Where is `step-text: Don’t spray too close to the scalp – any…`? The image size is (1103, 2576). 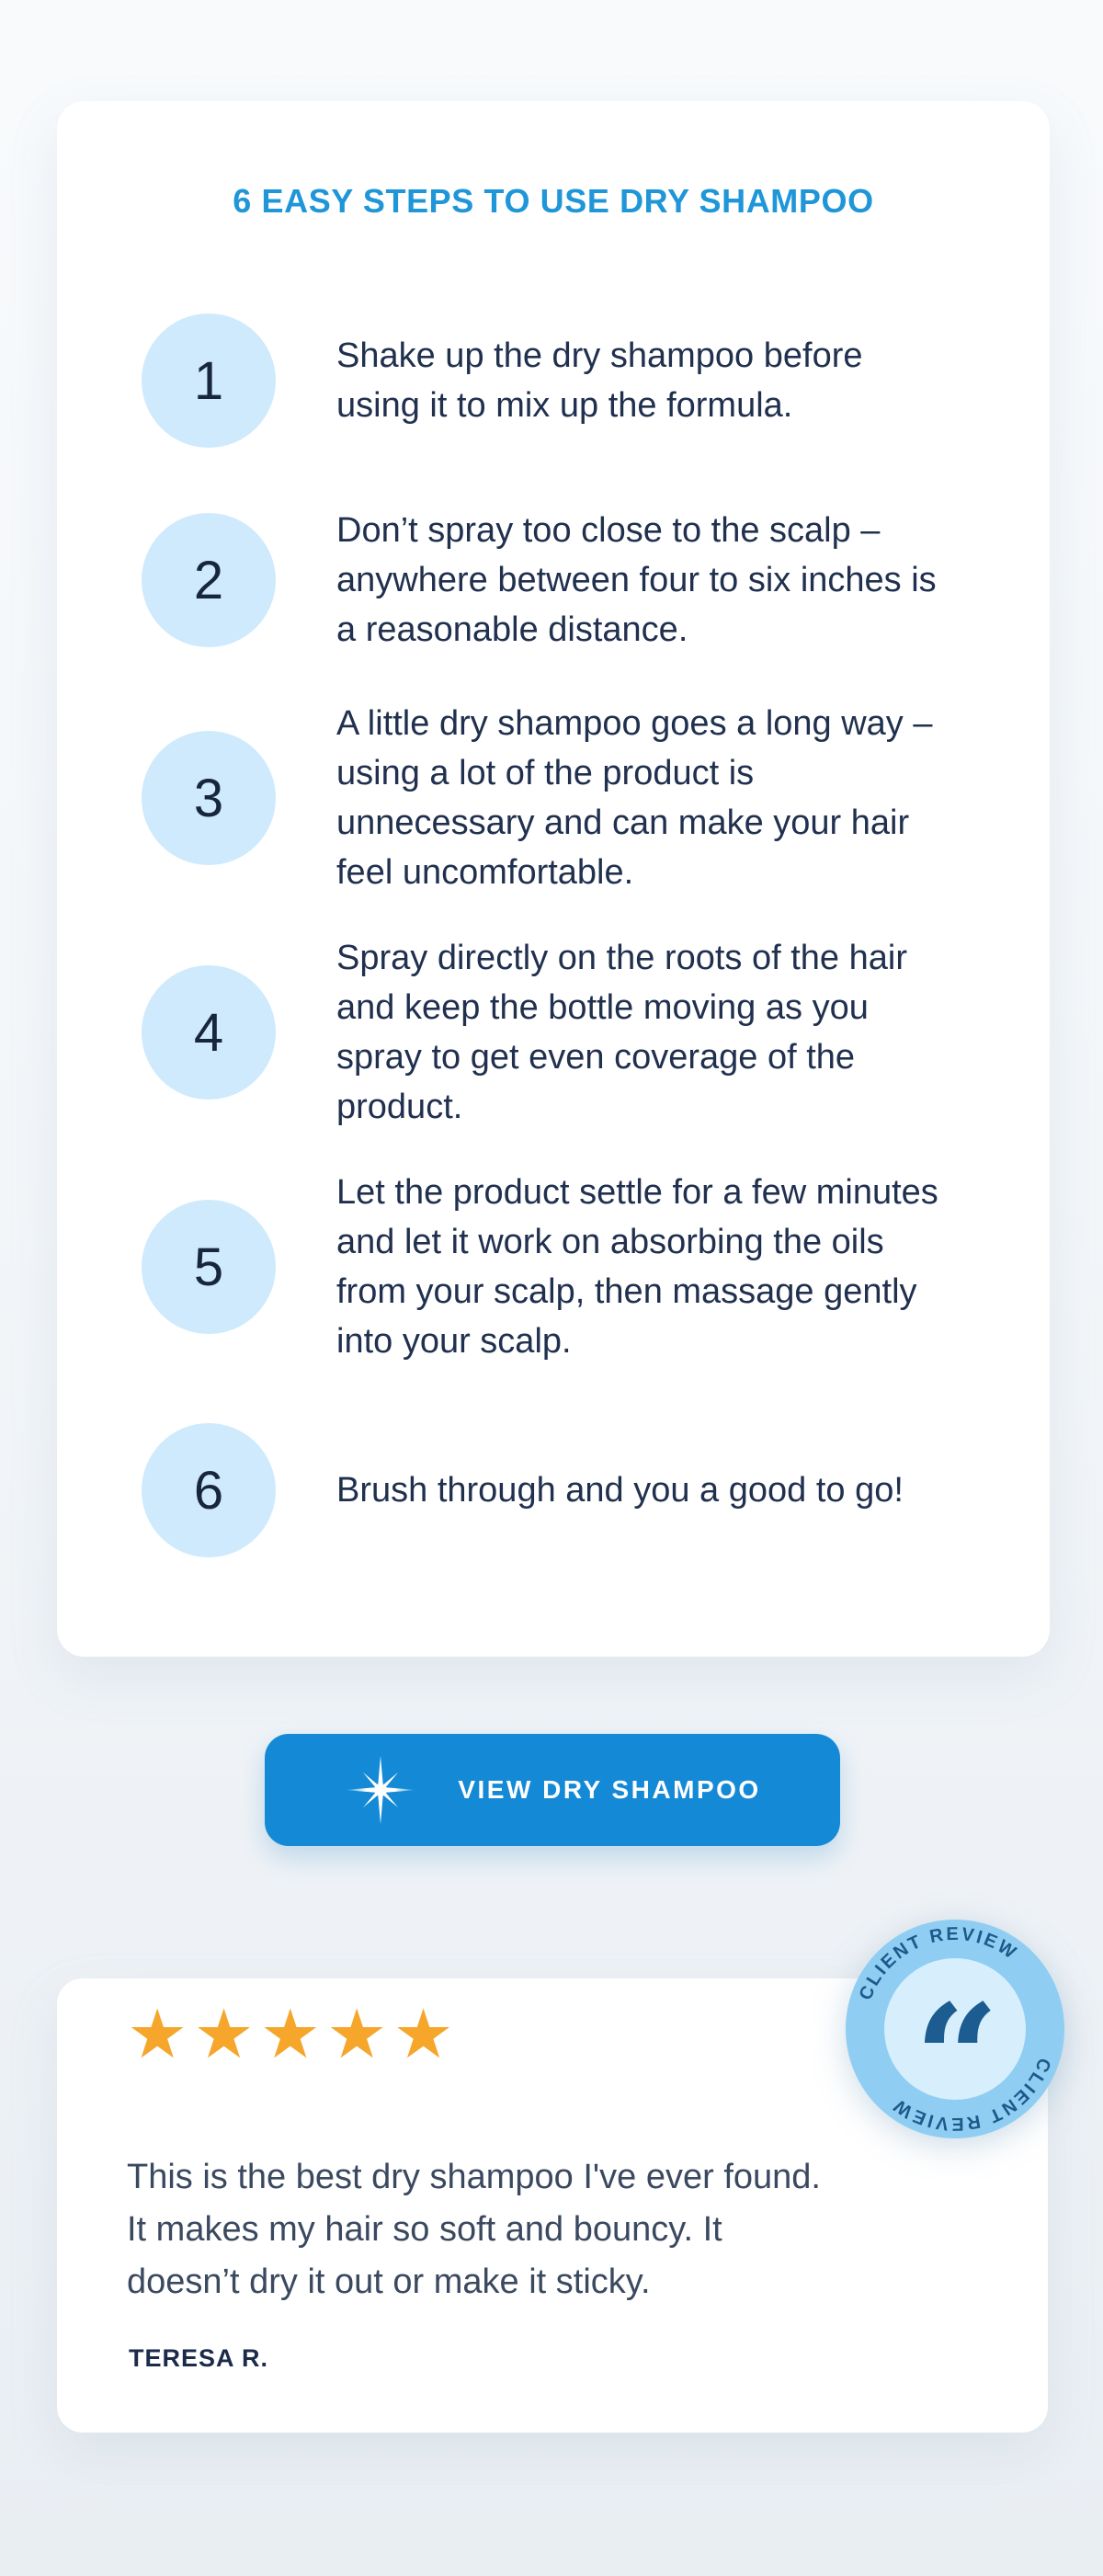 step-text: Don’t spray too close to the scalp – any… is located at coordinates (637, 580).